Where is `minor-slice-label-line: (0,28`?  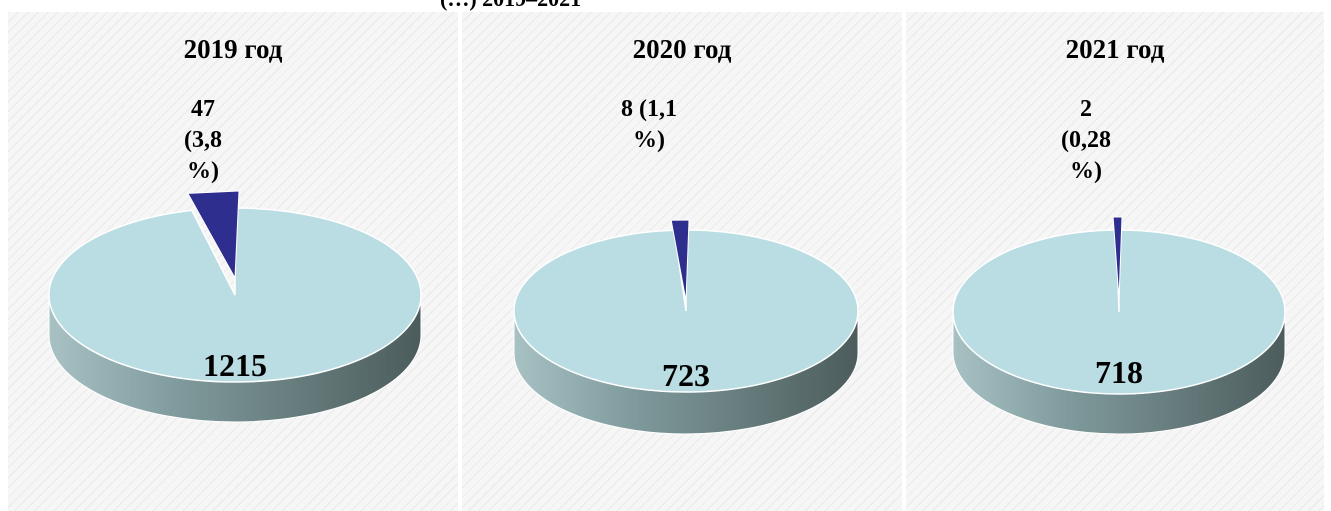 minor-slice-label-line: (0,28 is located at coordinates (1086, 140).